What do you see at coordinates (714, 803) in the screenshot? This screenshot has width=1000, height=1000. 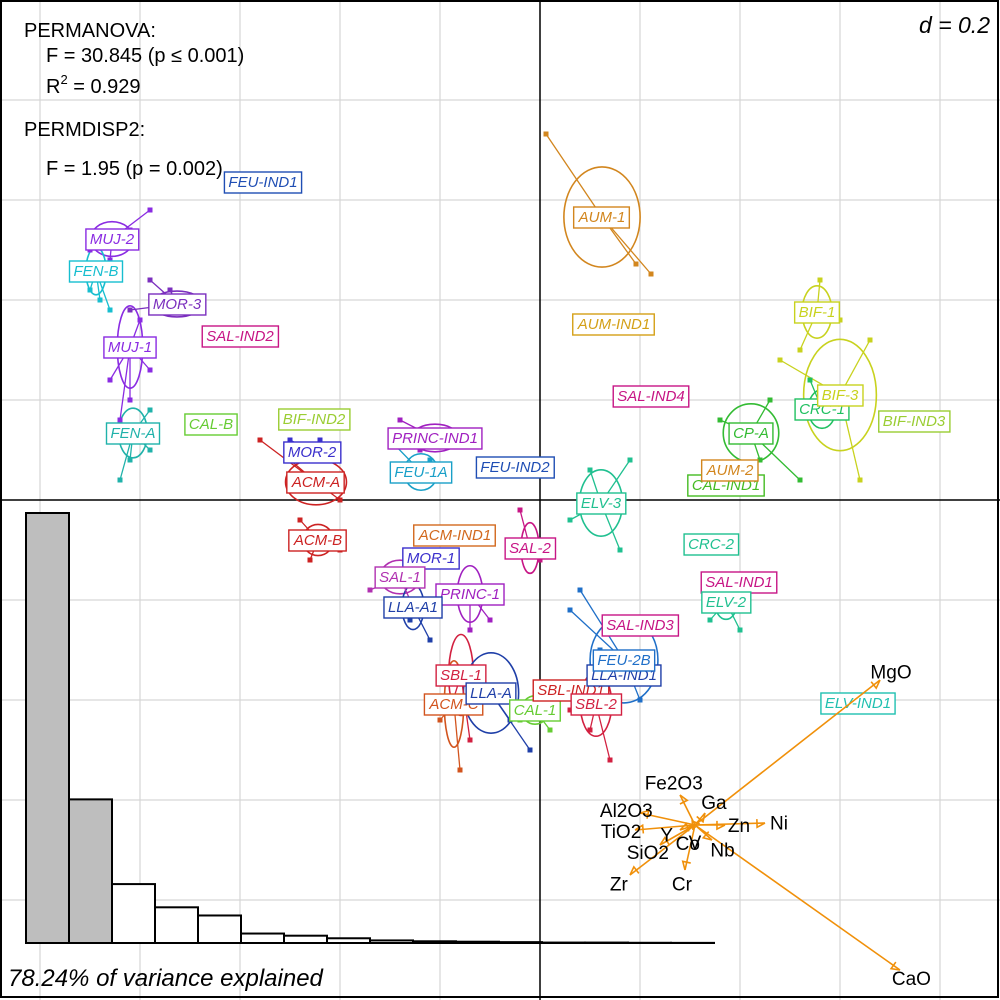 I see `variable-label: Ga` at bounding box center [714, 803].